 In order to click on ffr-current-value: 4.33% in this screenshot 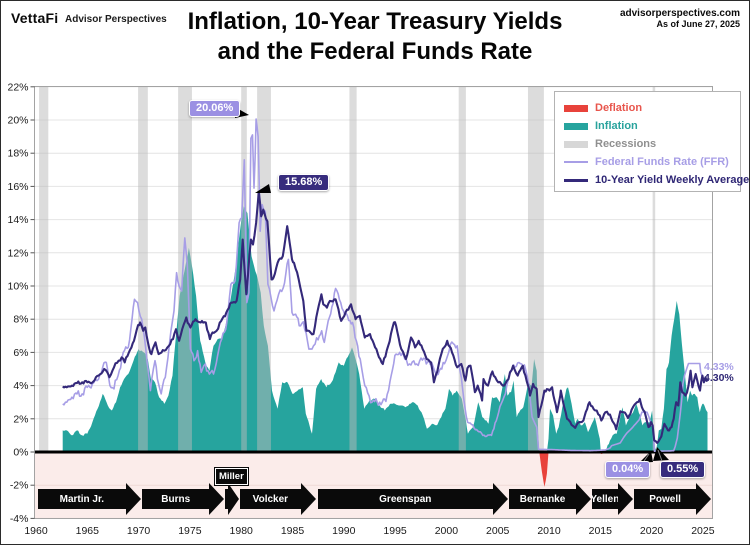, I will do `click(719, 367)`.